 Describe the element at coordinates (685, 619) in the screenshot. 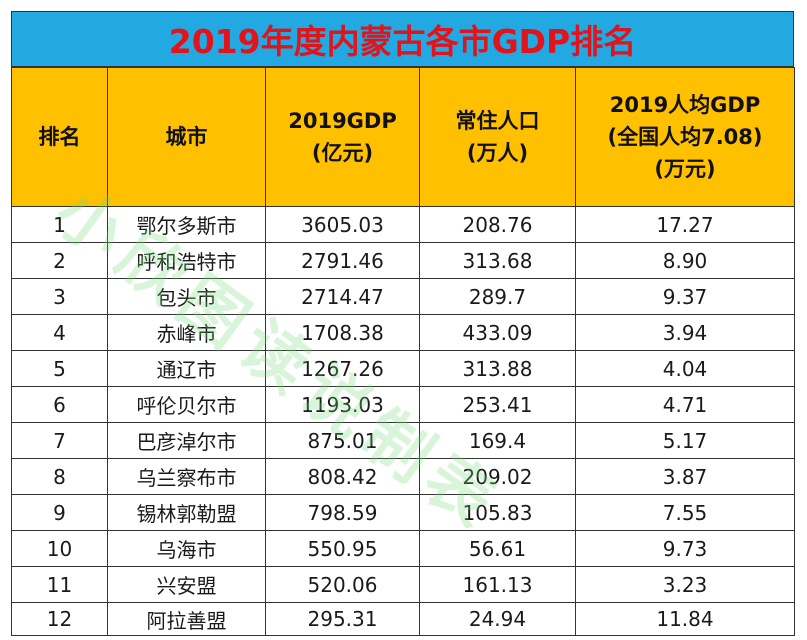

I see `per-capita-cell: 11.84` at that location.